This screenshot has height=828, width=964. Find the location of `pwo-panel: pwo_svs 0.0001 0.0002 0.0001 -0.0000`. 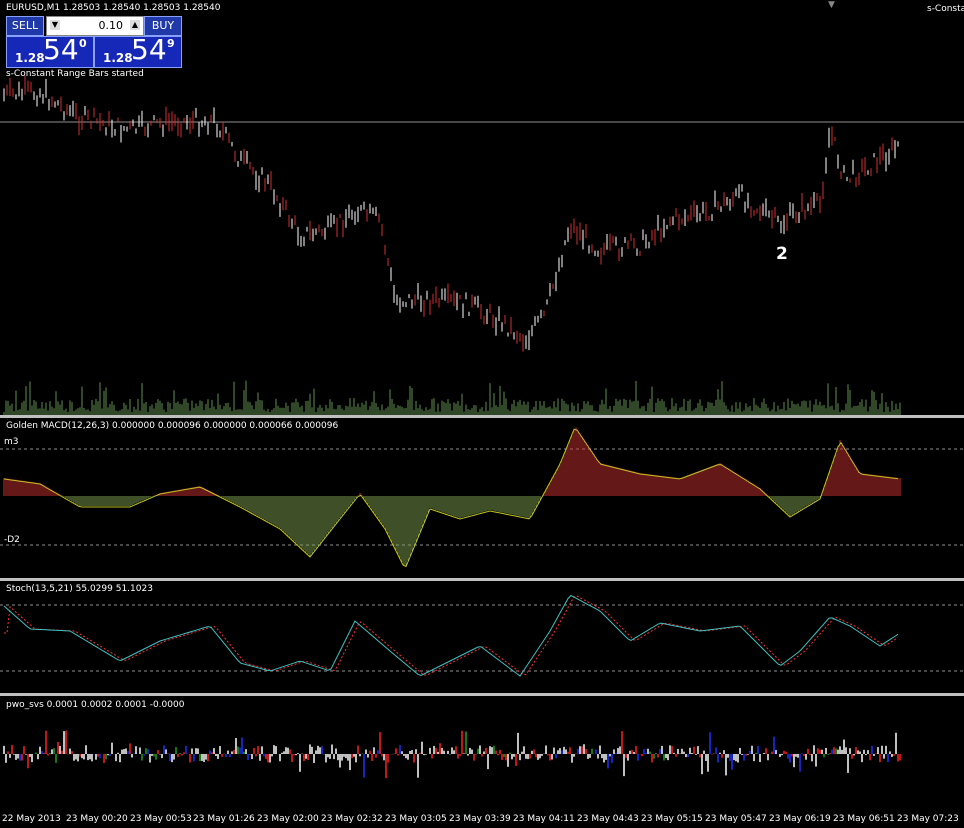

pwo-panel: pwo_svs 0.0001 0.0002 0.0001 -0.0000 is located at coordinates (482, 754).